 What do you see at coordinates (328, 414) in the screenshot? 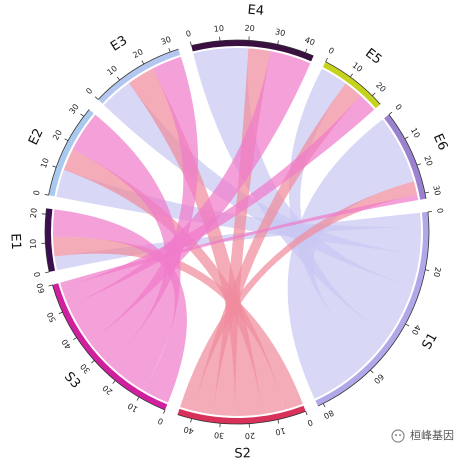
I see `tick-label: 80` at bounding box center [328, 414].